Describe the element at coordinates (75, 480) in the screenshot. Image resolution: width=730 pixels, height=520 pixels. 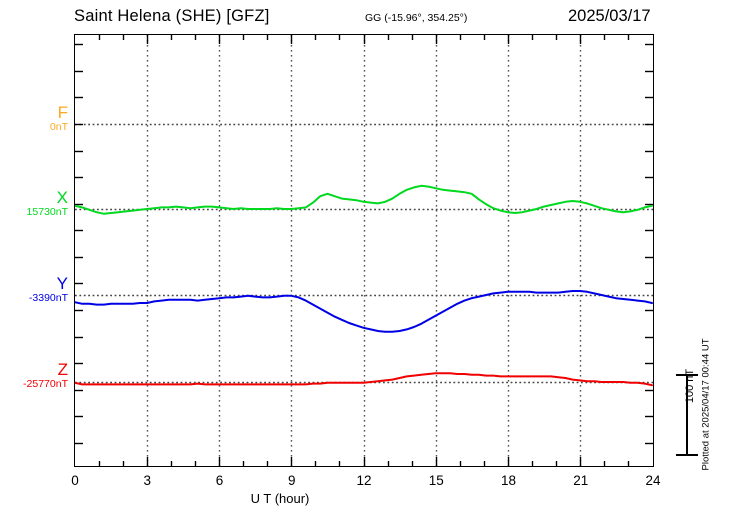
I see `xaxis-tick-0: 0` at that location.